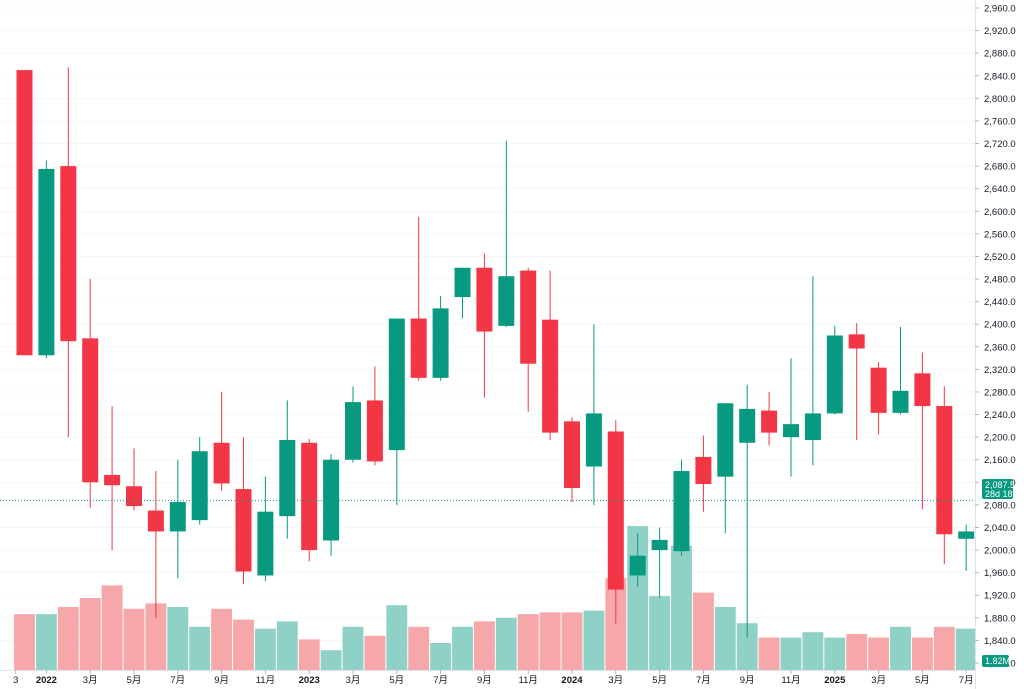 The height and width of the screenshot is (689, 1024). Describe the element at coordinates (1000, 485) in the screenshot. I see `last-price-label: 2,087.5` at that location.